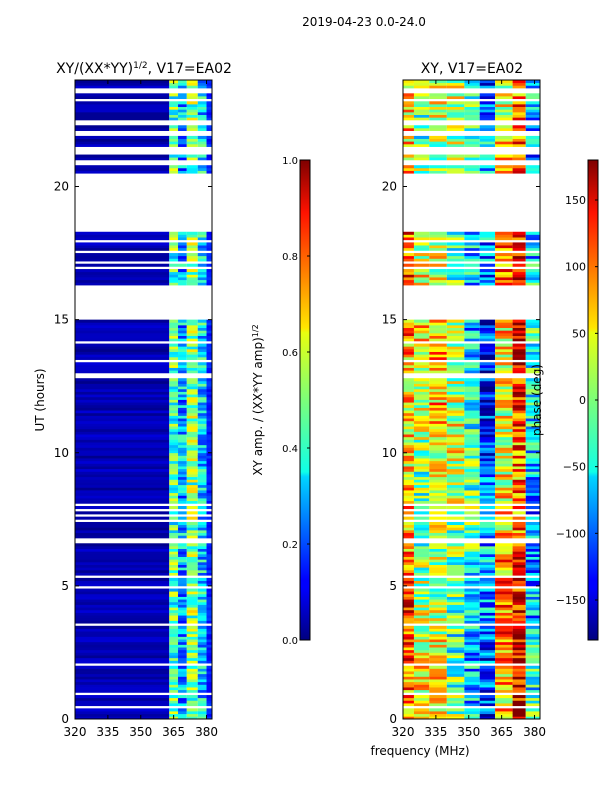  What do you see at coordinates (571, 533) in the screenshot?
I see `phase-cbar-tick-label-5: −100` at bounding box center [571, 533].